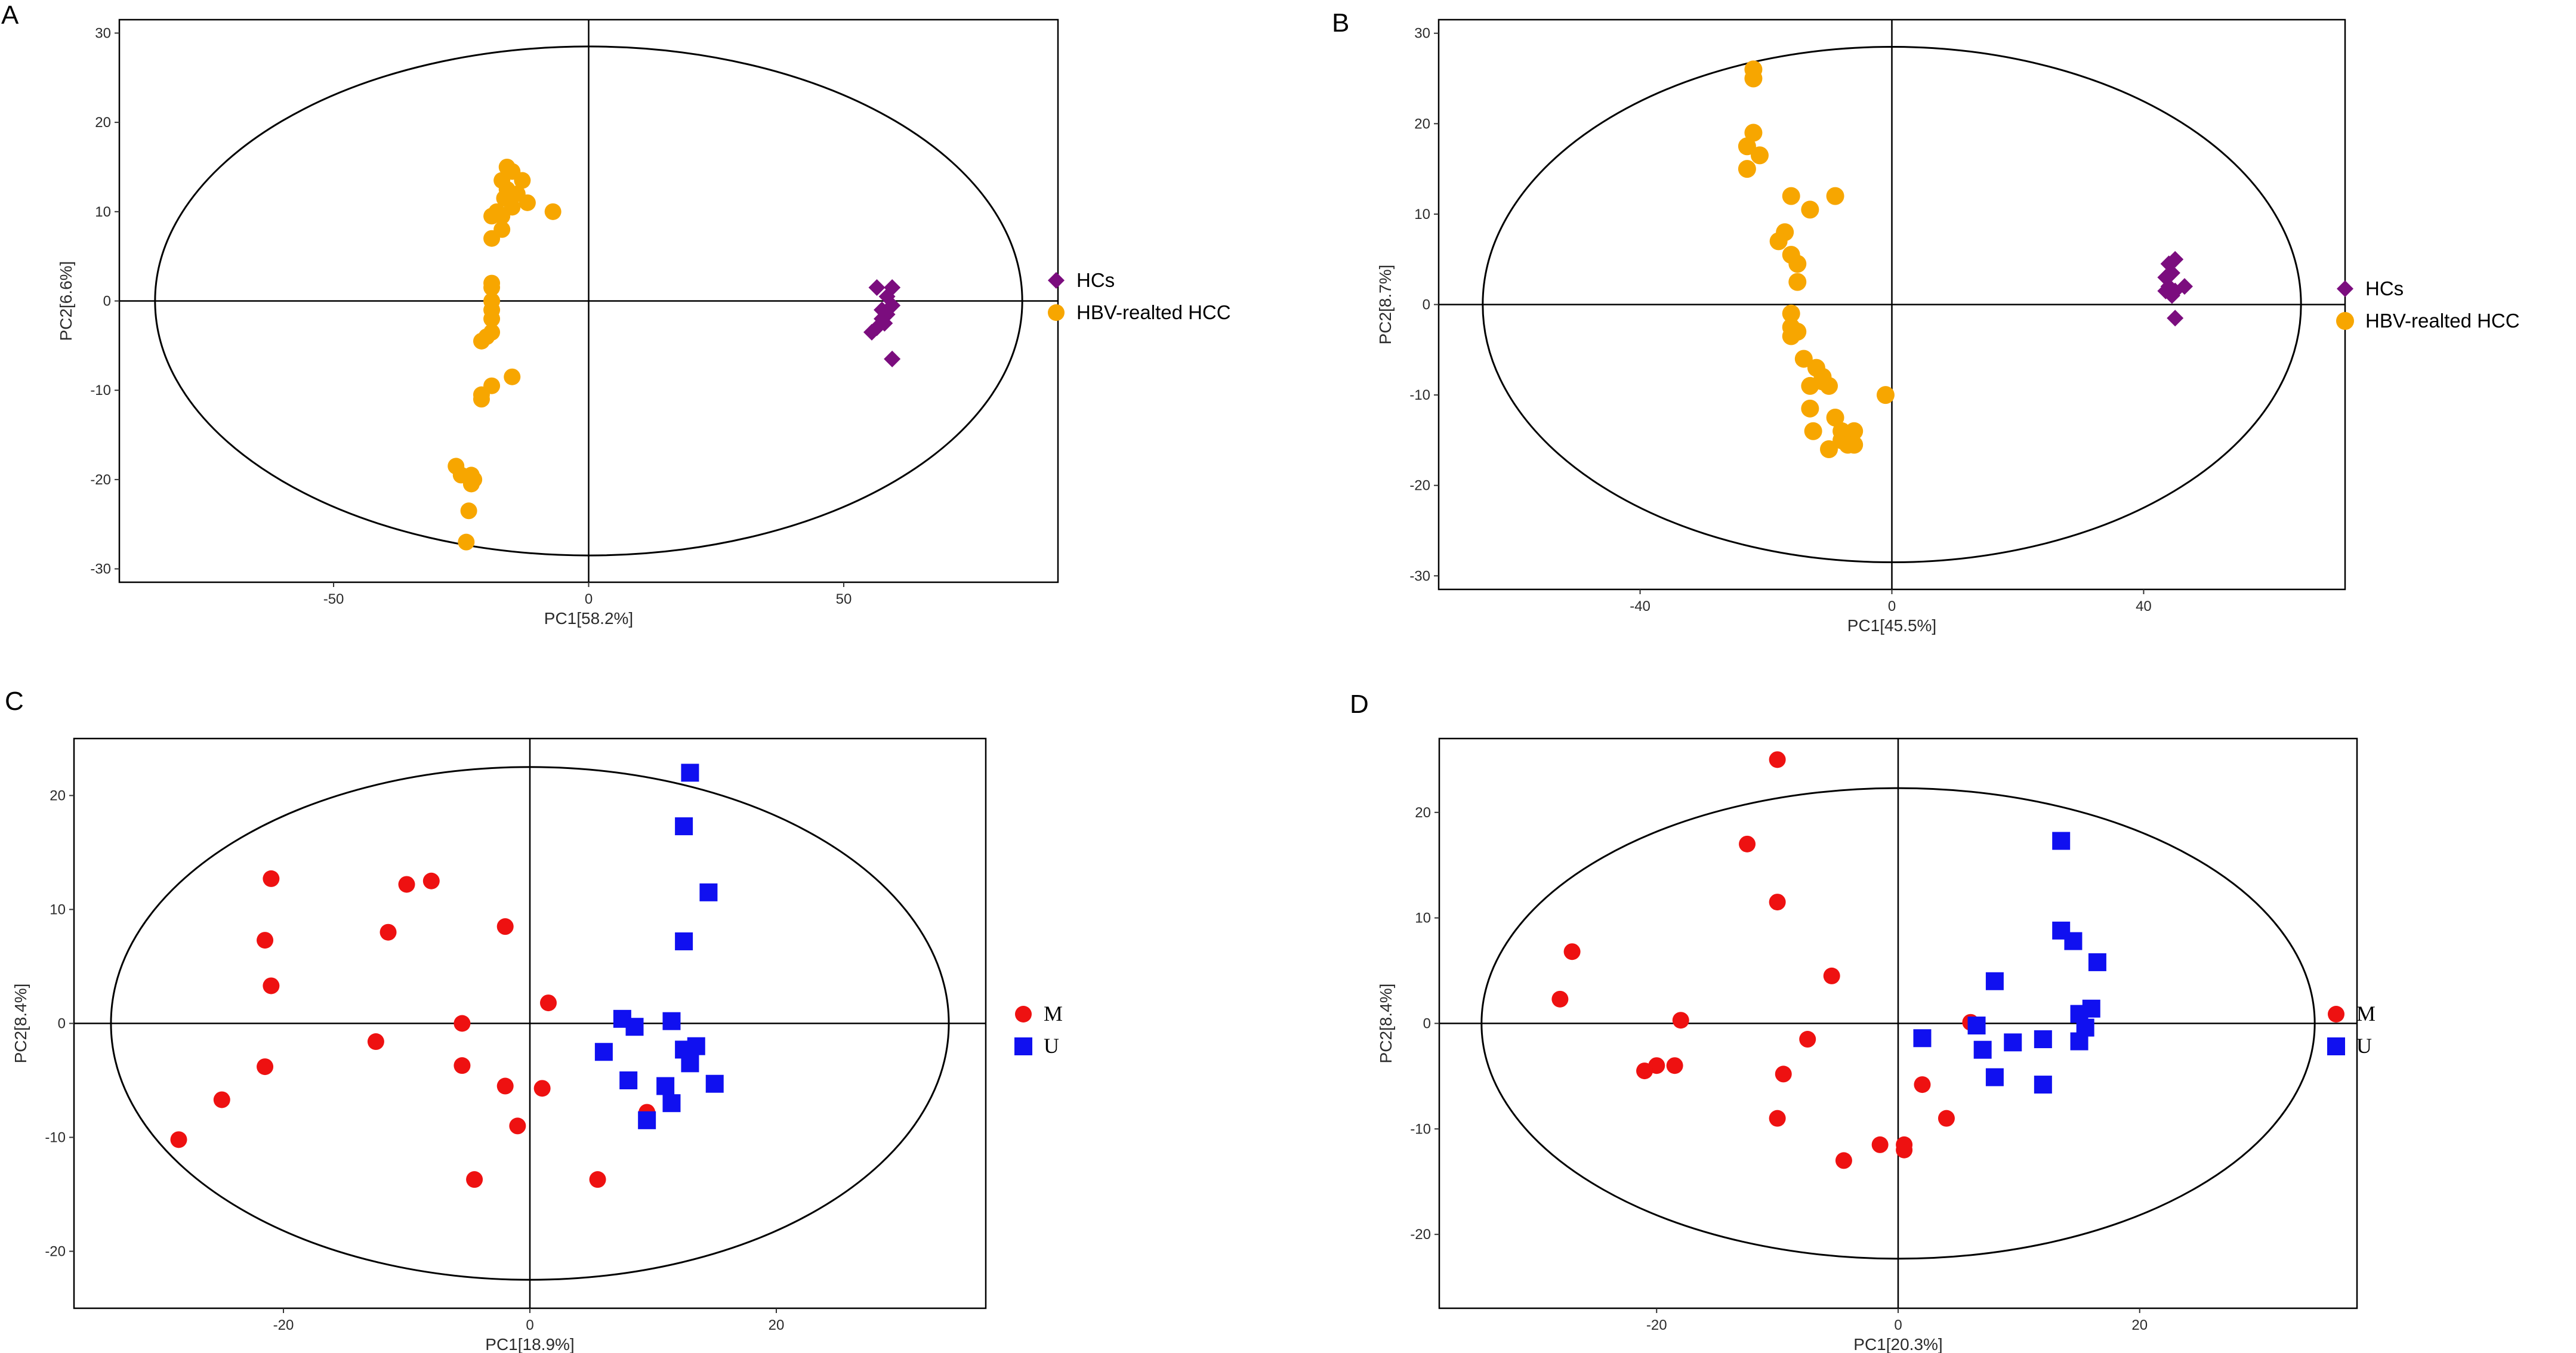  Describe the element at coordinates (2442, 321) in the screenshot. I see `legend-label: HBV-realted HCC` at that location.